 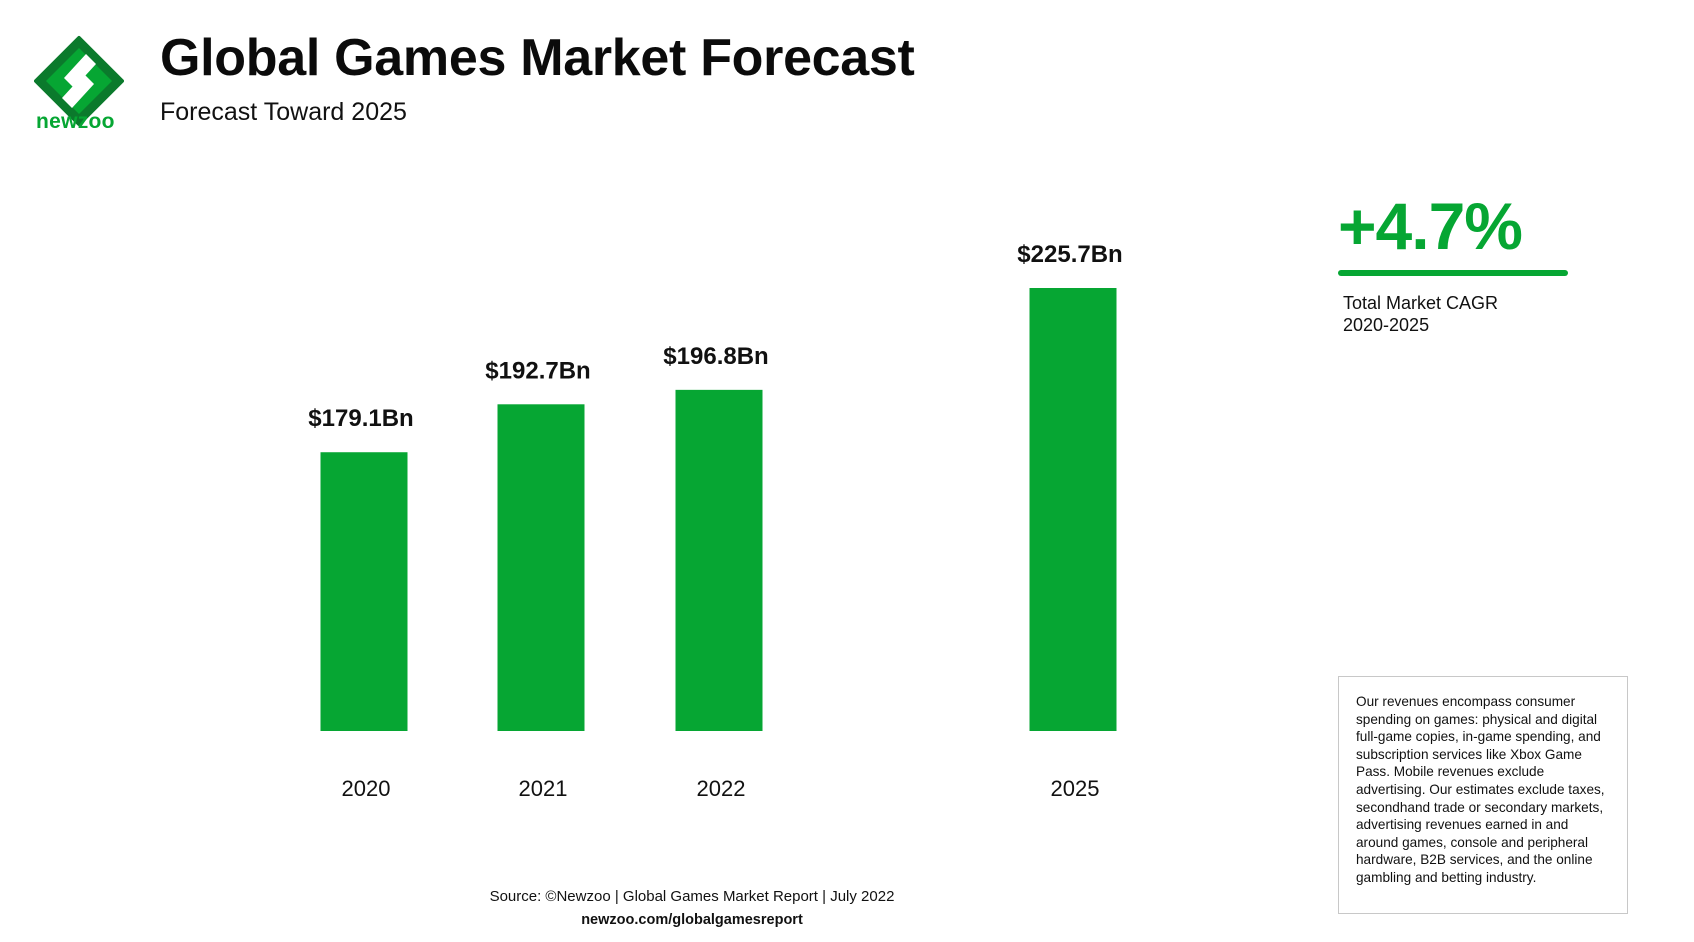 What do you see at coordinates (721, 788) in the screenshot?
I see `x-tick-label-2022: 2022` at bounding box center [721, 788].